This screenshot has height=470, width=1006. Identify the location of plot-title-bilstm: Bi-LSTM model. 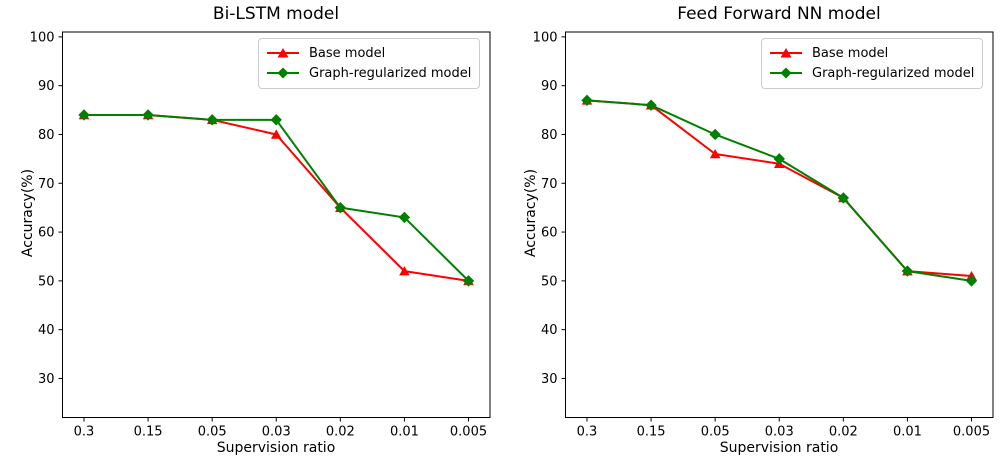
(276, 14).